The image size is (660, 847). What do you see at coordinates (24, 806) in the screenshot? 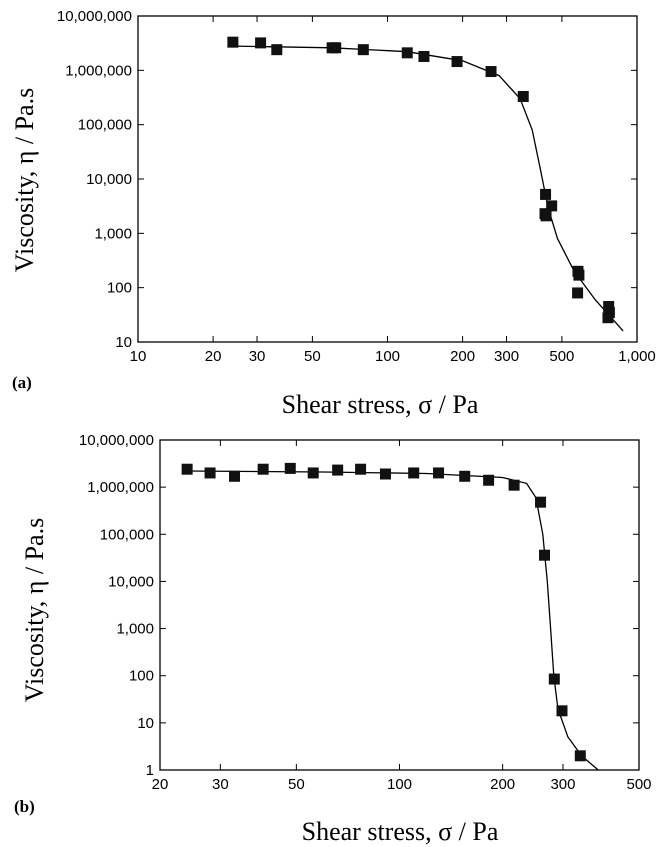
I see `panel-label: (b)` at bounding box center [24, 806].